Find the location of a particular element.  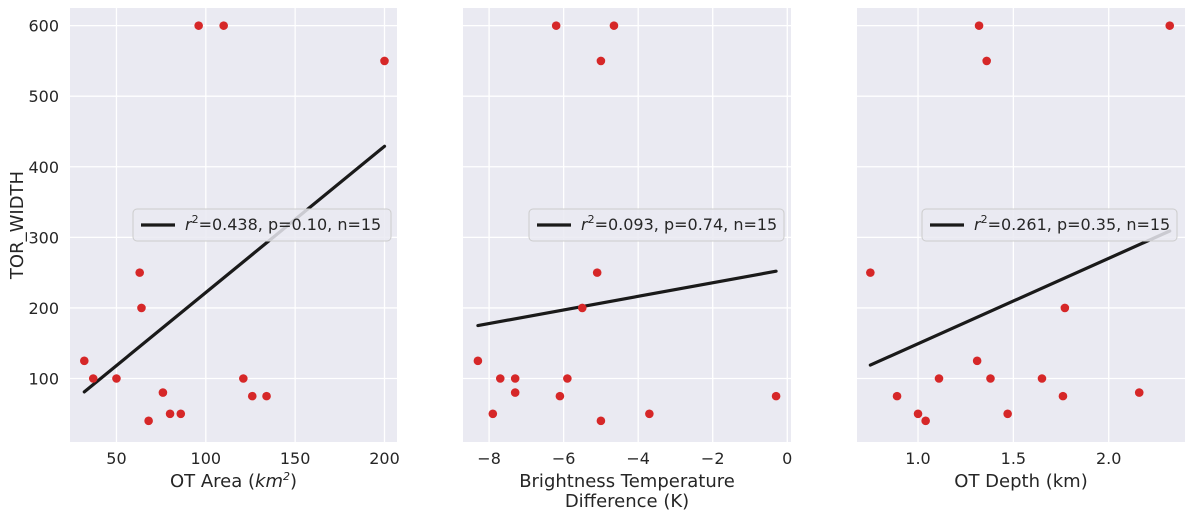

legend: r2=0.261, p=0.35, n=15 is located at coordinates (1049, 225).